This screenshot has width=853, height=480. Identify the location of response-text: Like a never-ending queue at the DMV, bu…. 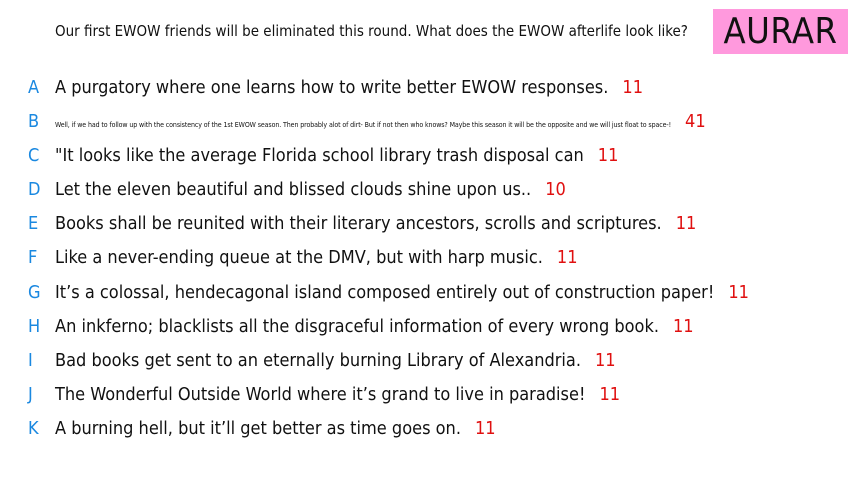
(299, 257).